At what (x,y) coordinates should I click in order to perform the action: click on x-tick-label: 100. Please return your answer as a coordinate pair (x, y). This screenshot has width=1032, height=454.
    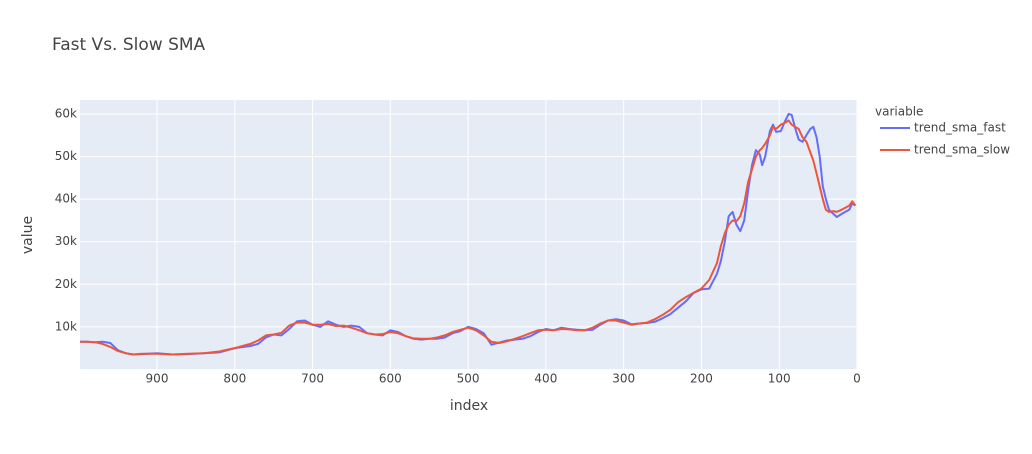
    Looking at the image, I should click on (779, 379).